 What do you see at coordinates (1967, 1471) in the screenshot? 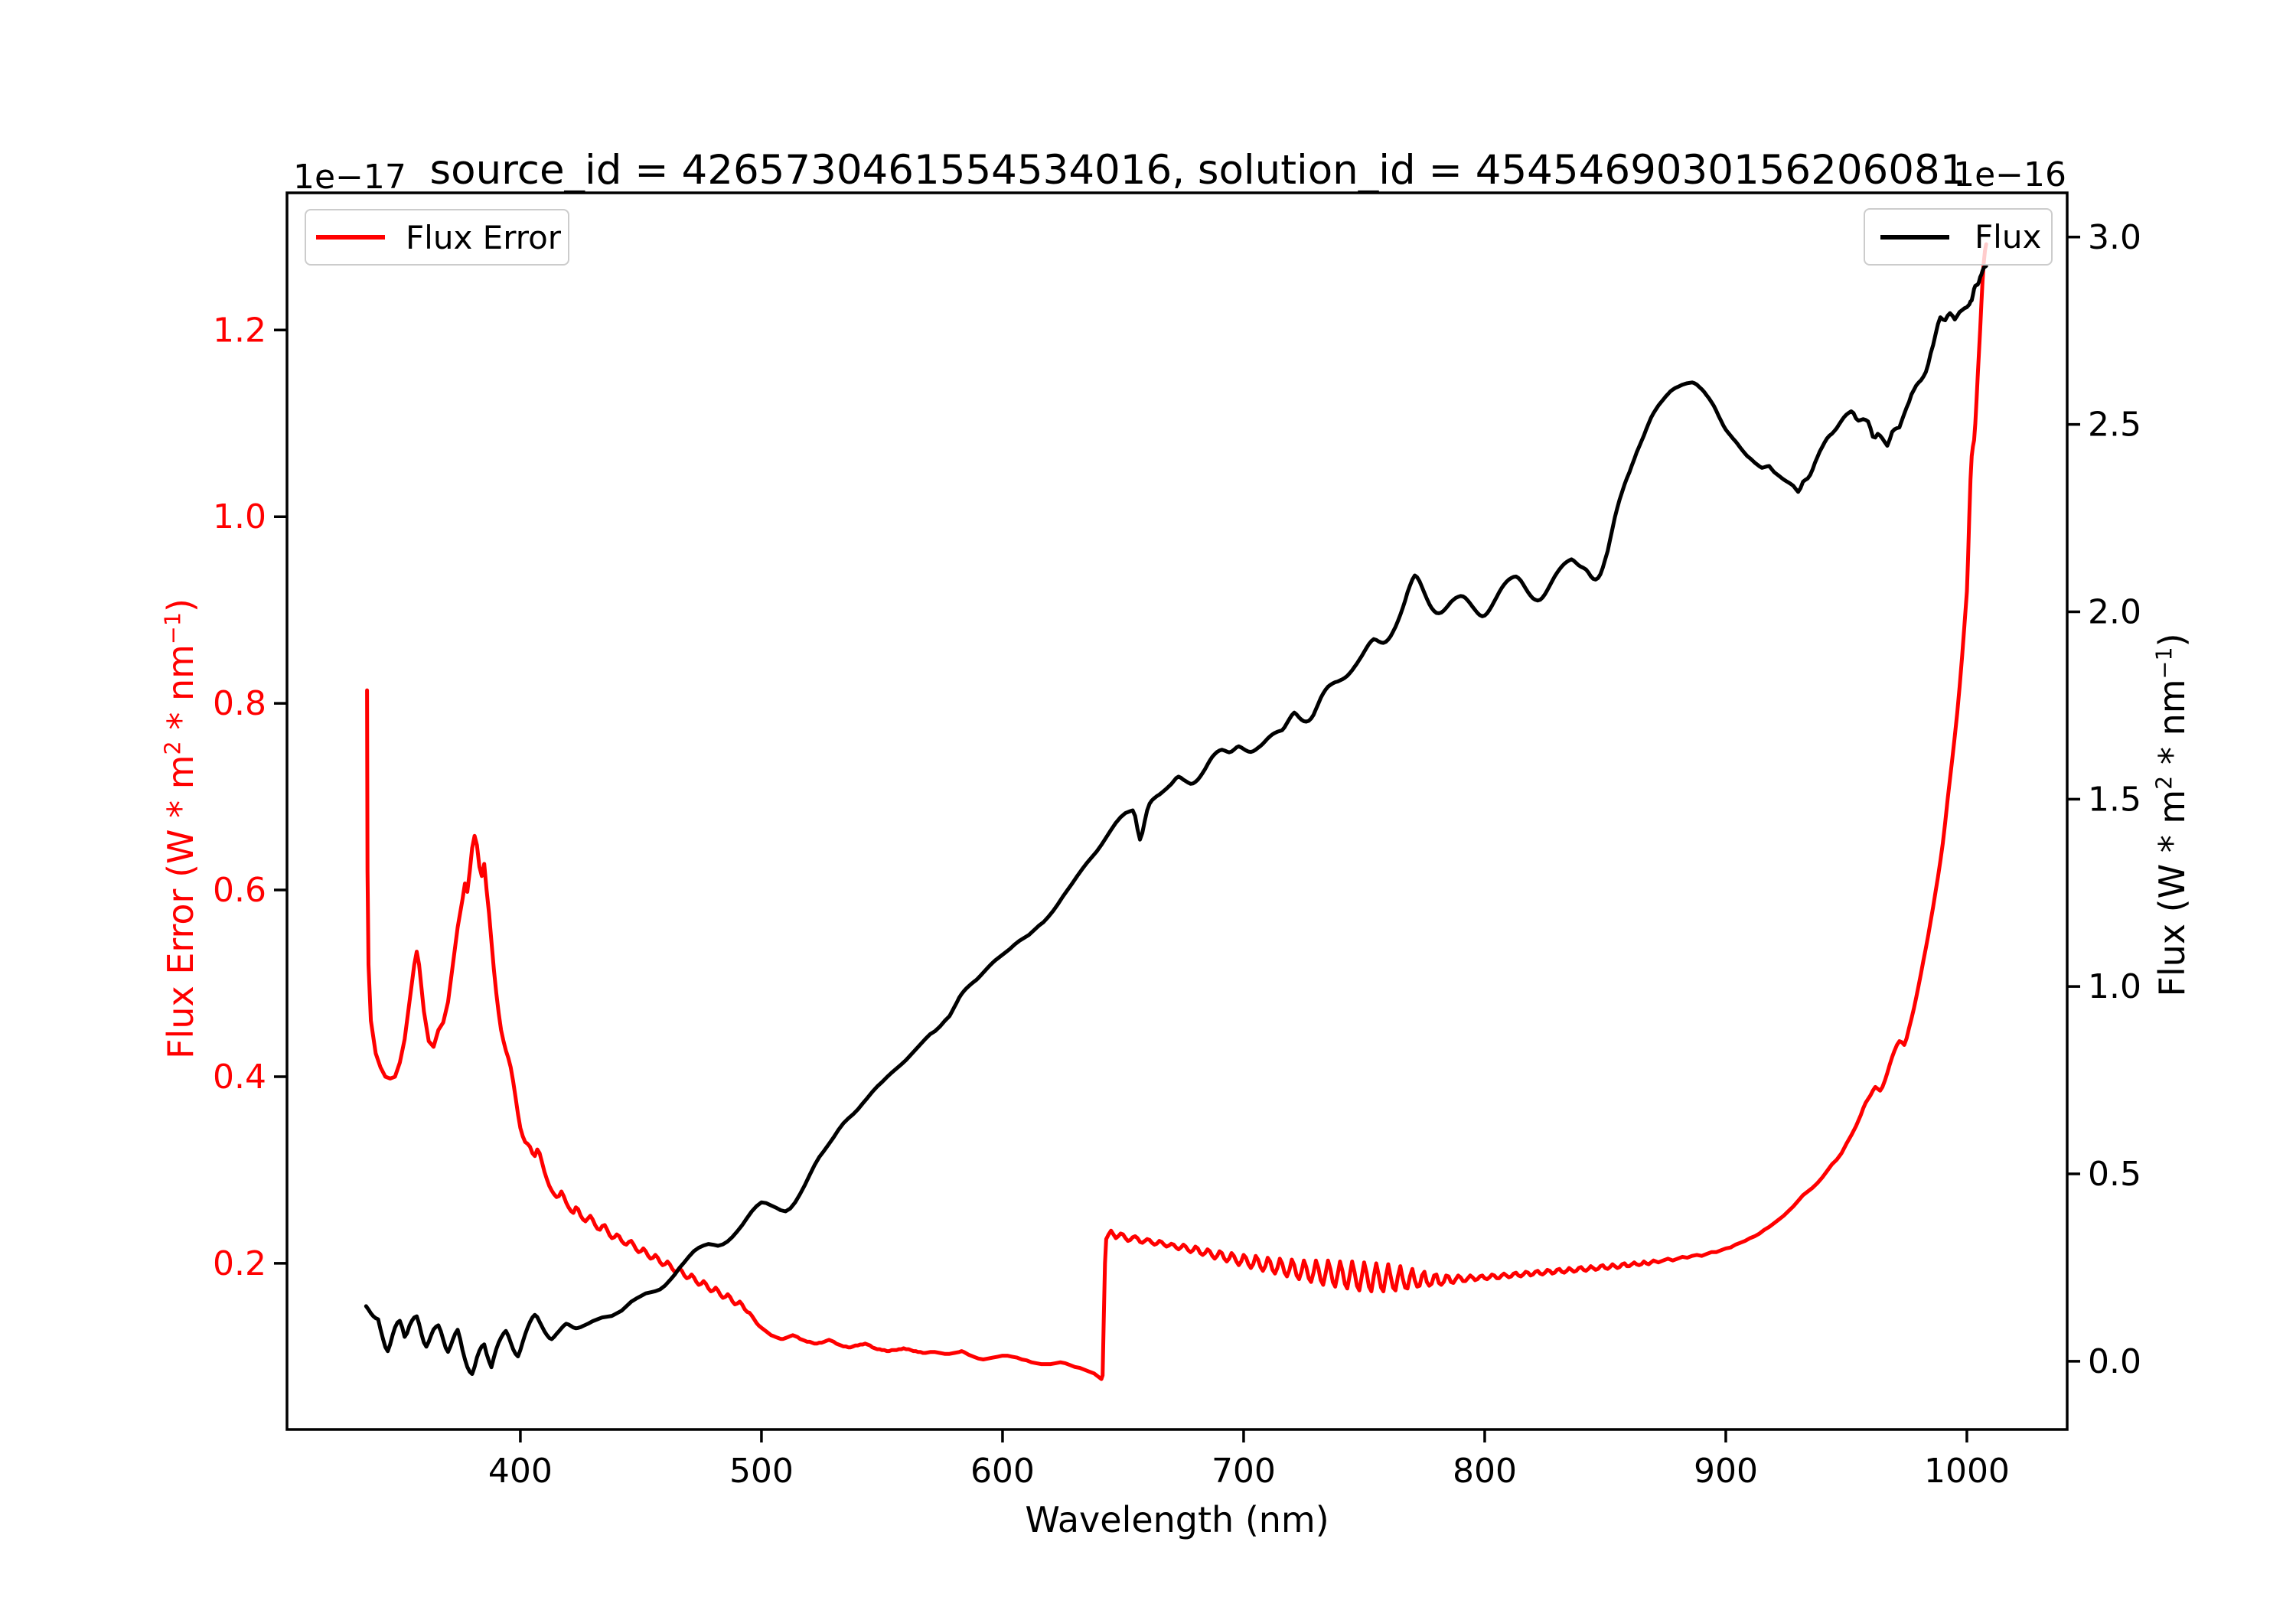
I see `x-tick-label: 1000` at bounding box center [1967, 1471].